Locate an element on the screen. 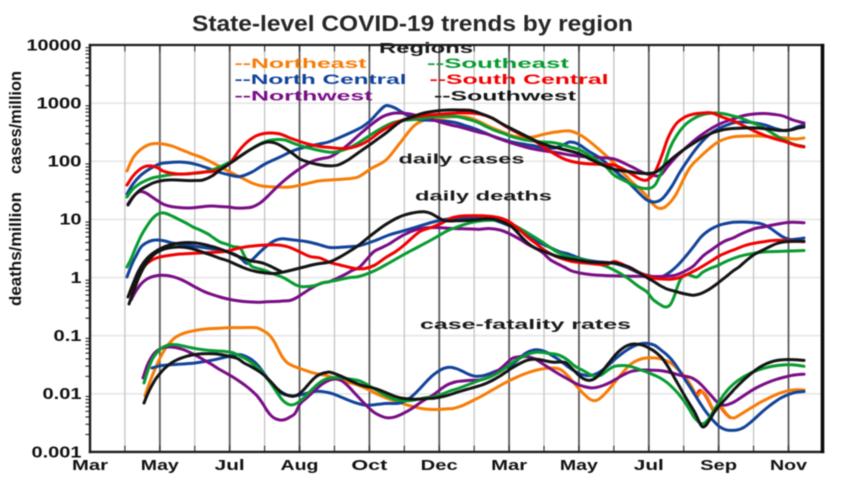 Image resolution: width=850 pixels, height=501 pixels. svg-text: --Northwest is located at coordinates (304, 95).